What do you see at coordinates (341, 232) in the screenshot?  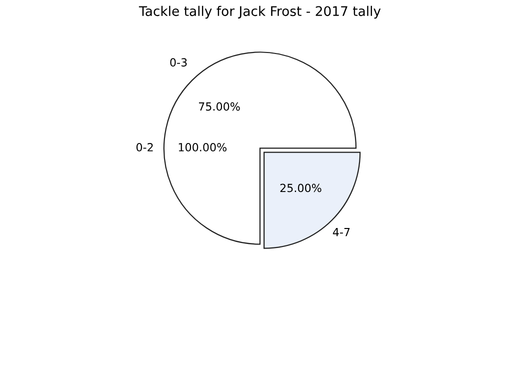 I see `slice-label: 4-7` at bounding box center [341, 232].